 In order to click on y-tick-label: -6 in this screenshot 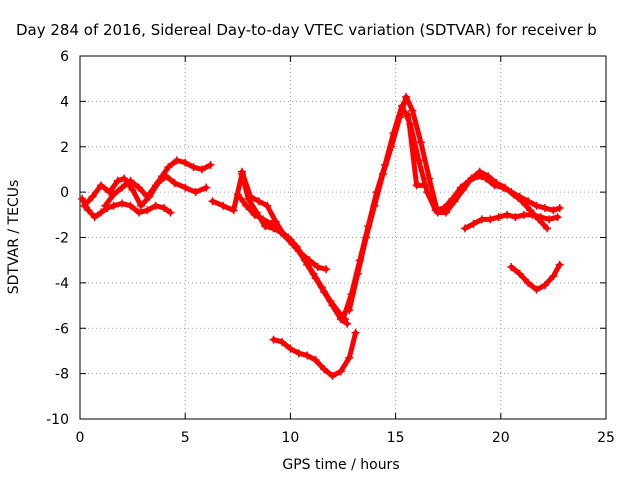, I will do `click(62, 329)`.